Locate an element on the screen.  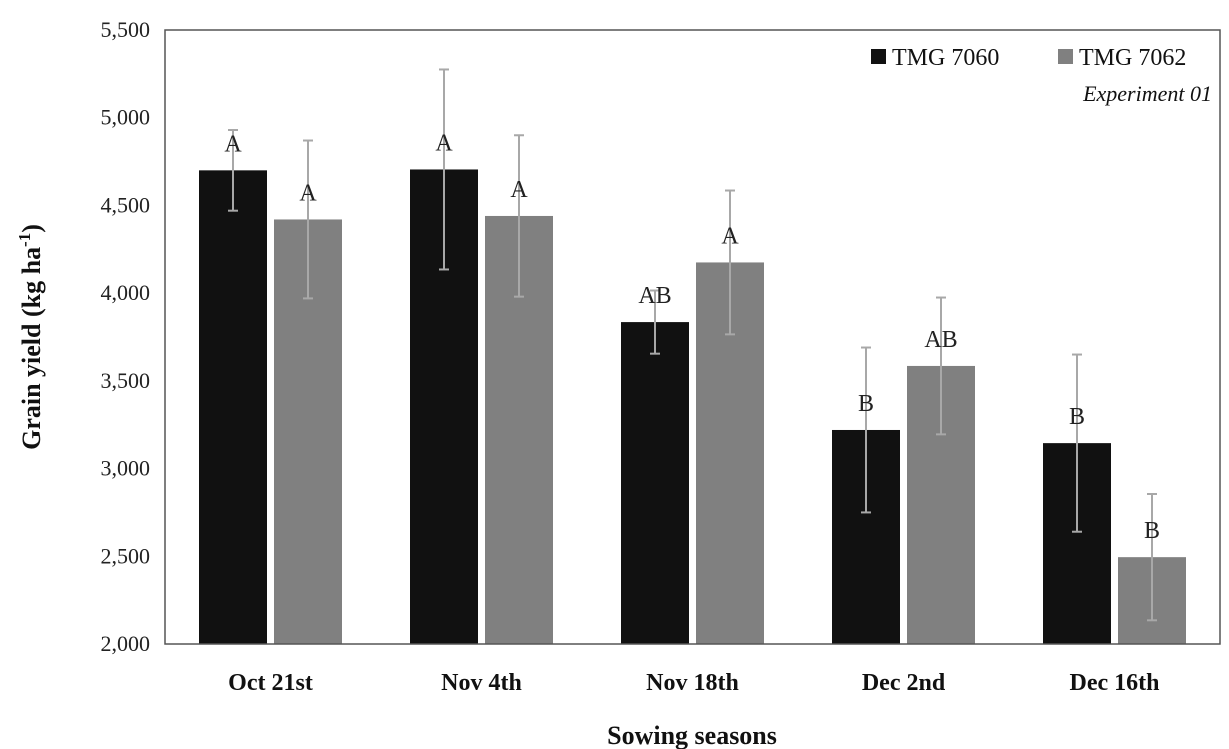
y-axis-ticks: 2,000 2,500 3,000 3,500 4,000 4,500 5,000 5,500 is located at coordinates (126, 336).